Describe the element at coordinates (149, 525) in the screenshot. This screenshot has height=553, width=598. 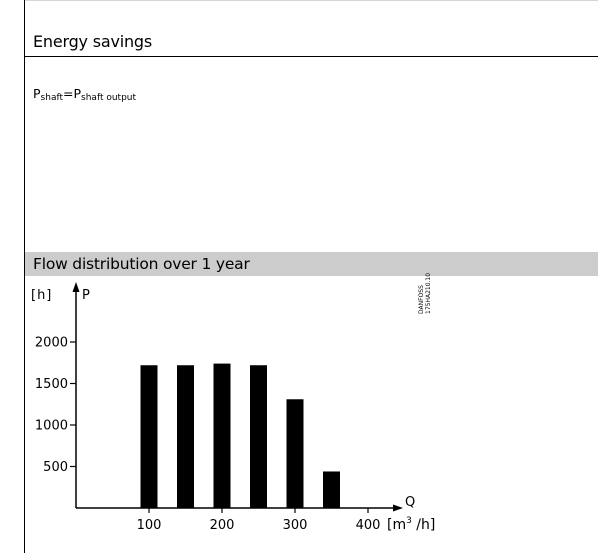
I see `x-tick-label: 100` at that location.